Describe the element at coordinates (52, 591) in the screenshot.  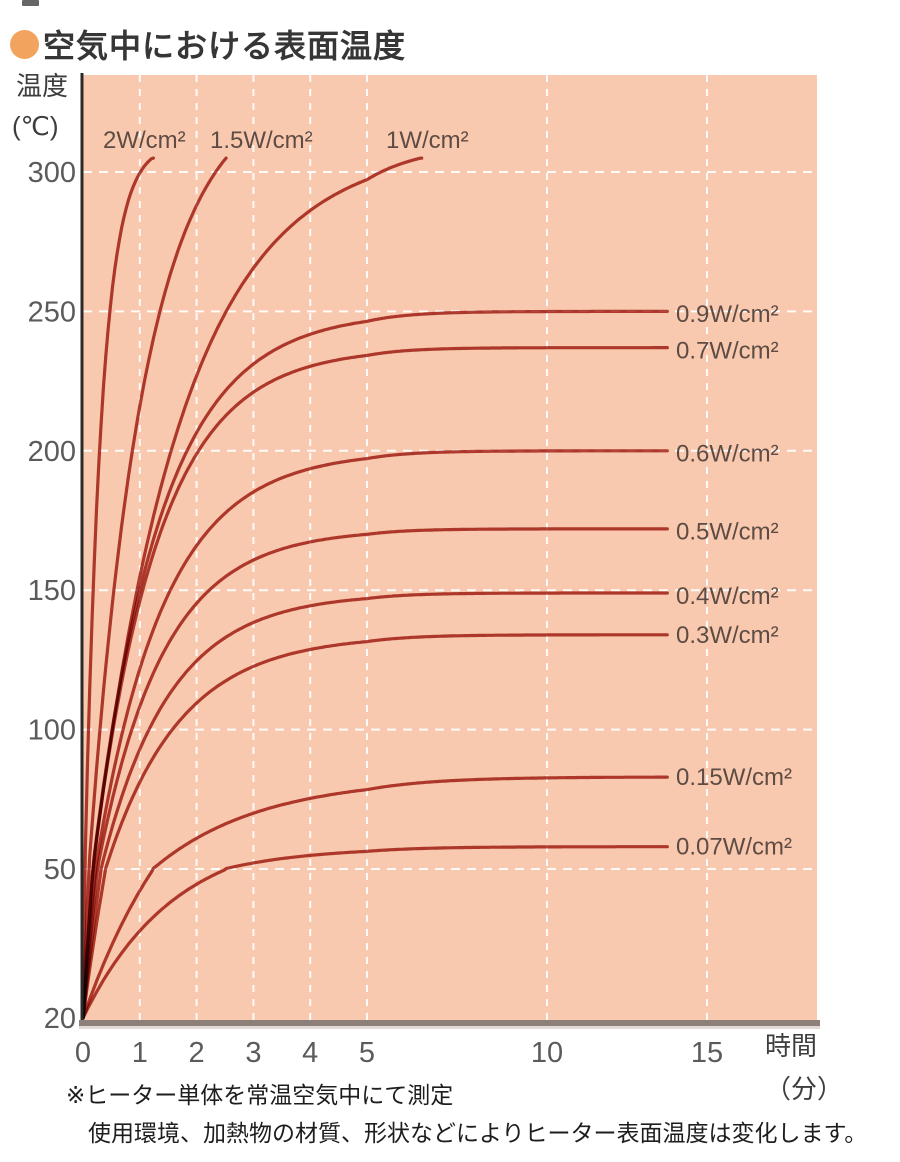
I see `y-tick-150: 150` at that location.